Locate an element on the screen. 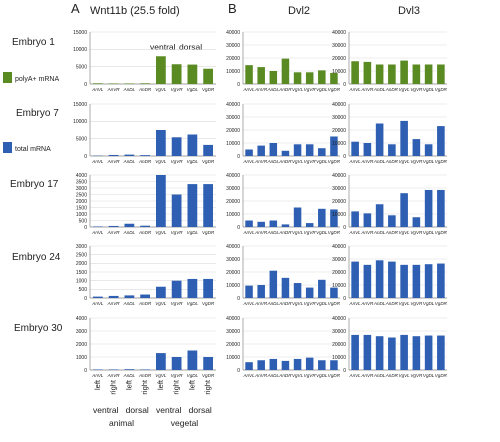 The image size is (500, 442). total-legend-label: total mRNA is located at coordinates (33, 149).